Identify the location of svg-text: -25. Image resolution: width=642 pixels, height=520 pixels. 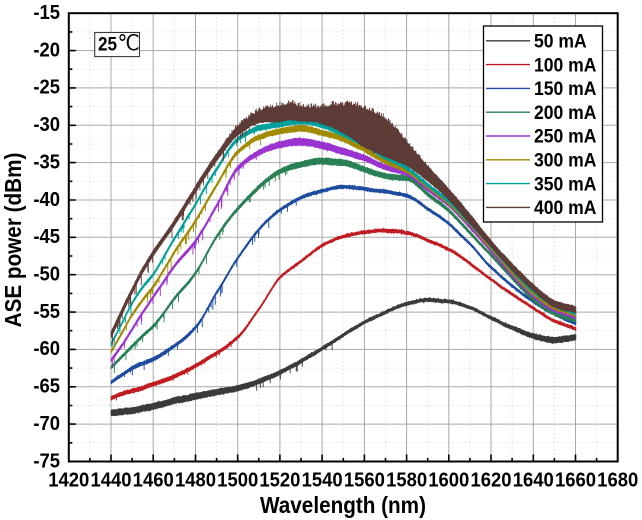
(46, 87).